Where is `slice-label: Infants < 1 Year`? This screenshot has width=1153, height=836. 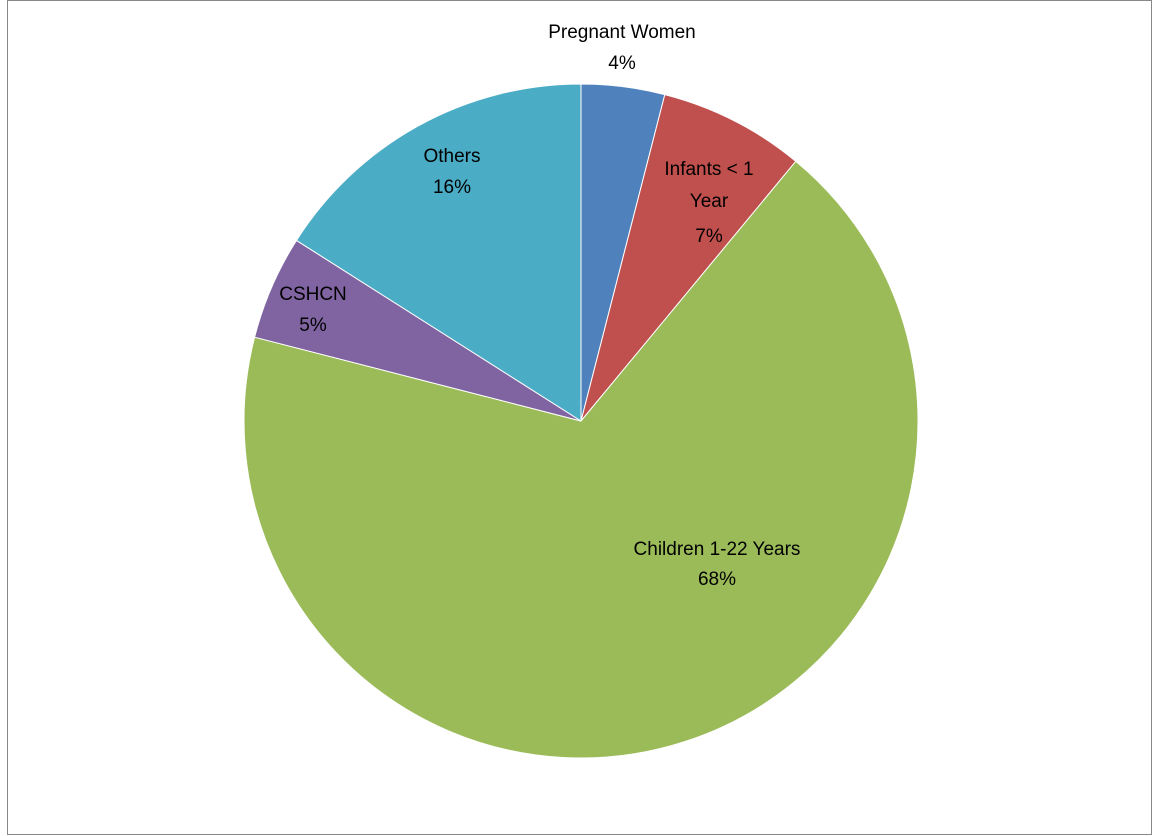 slice-label: Infants < 1 Year is located at coordinates (708, 185).